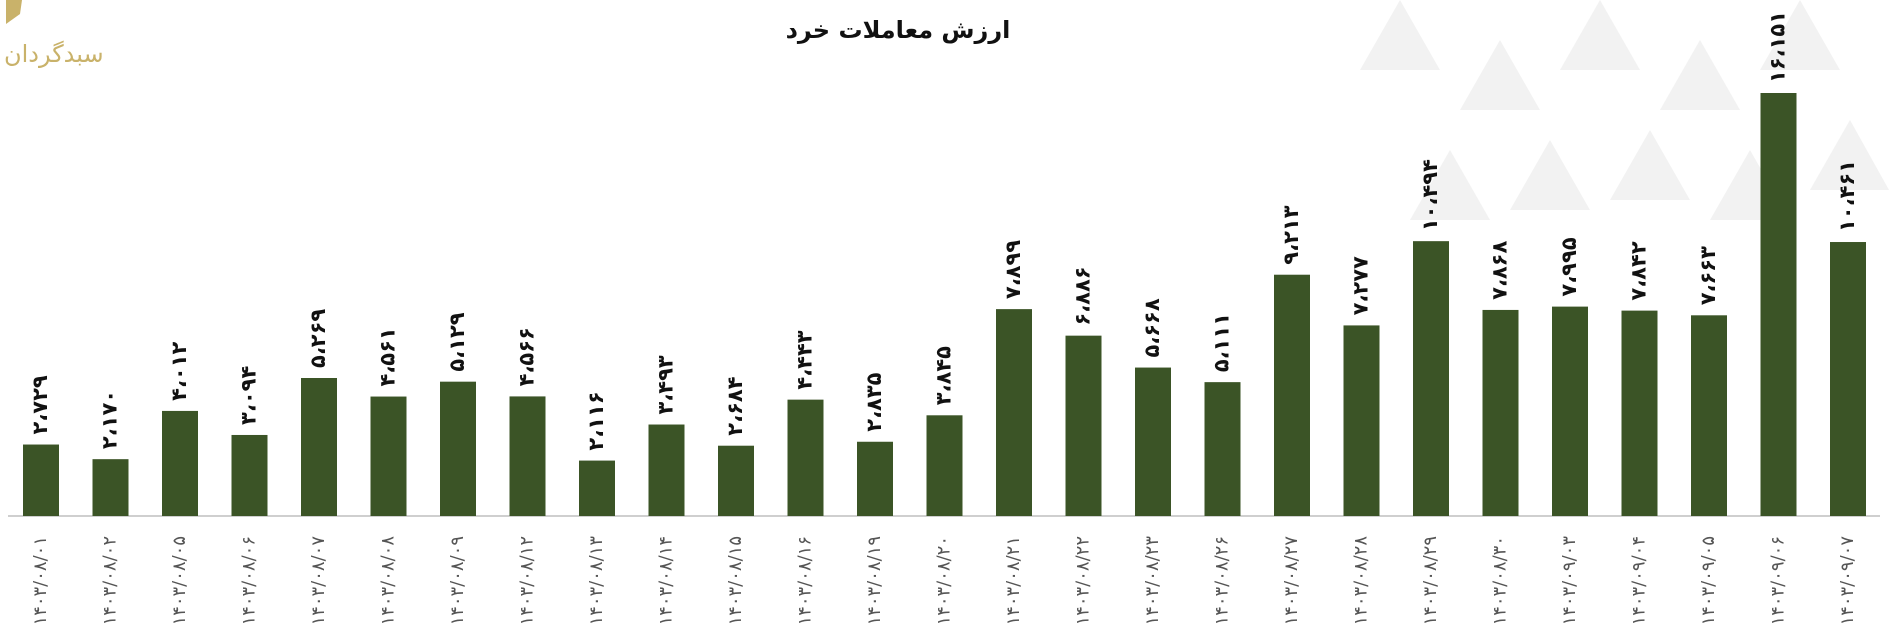 Image resolution: width=1889 pixels, height=640 pixels. Describe the element at coordinates (54, 54) in the screenshot. I see `logo-text: سبدگردان` at that location.